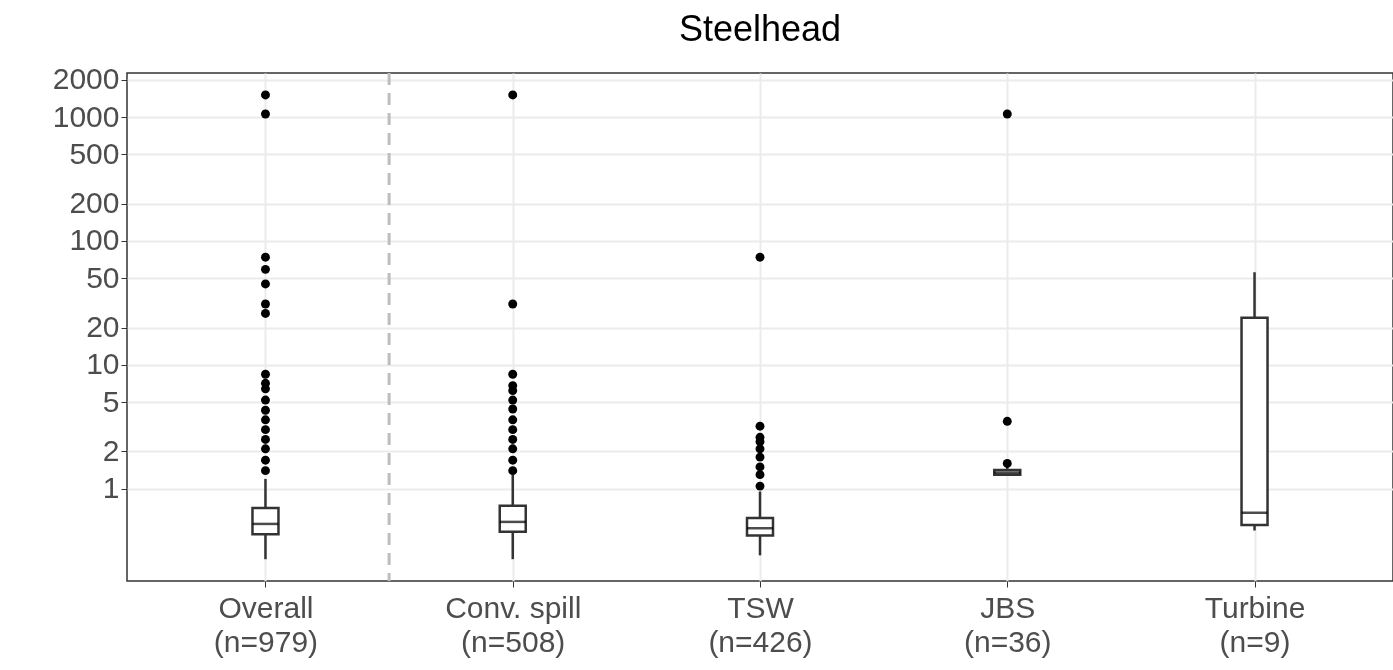  Describe the element at coordinates (1255, 624) in the screenshot. I see `x-tick-label: Turbine (n=9)` at that location.